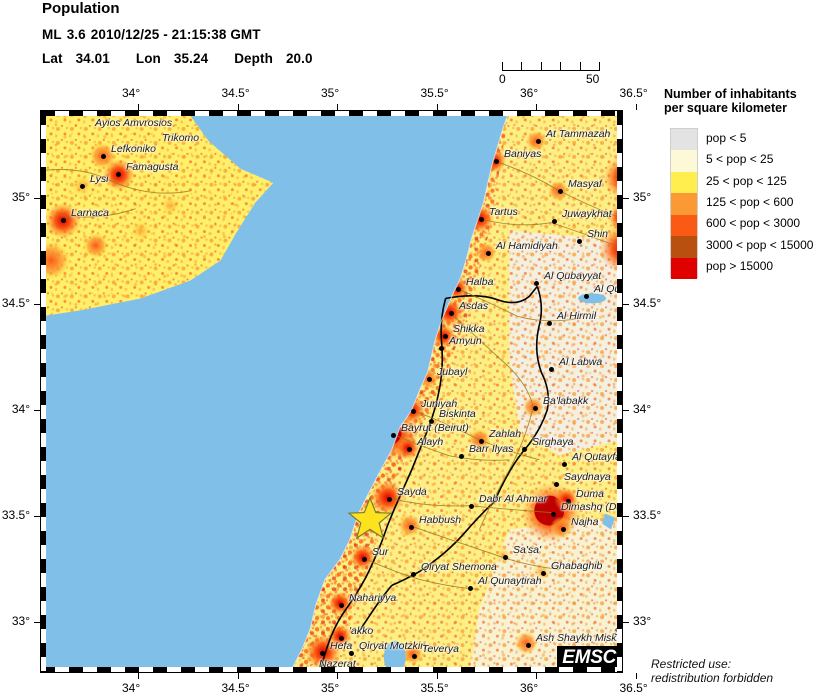 The height and width of the screenshot is (700, 824). What do you see at coordinates (740, 159) in the screenshot?
I see `legend-label-1: 5 < pop < 25` at bounding box center [740, 159].